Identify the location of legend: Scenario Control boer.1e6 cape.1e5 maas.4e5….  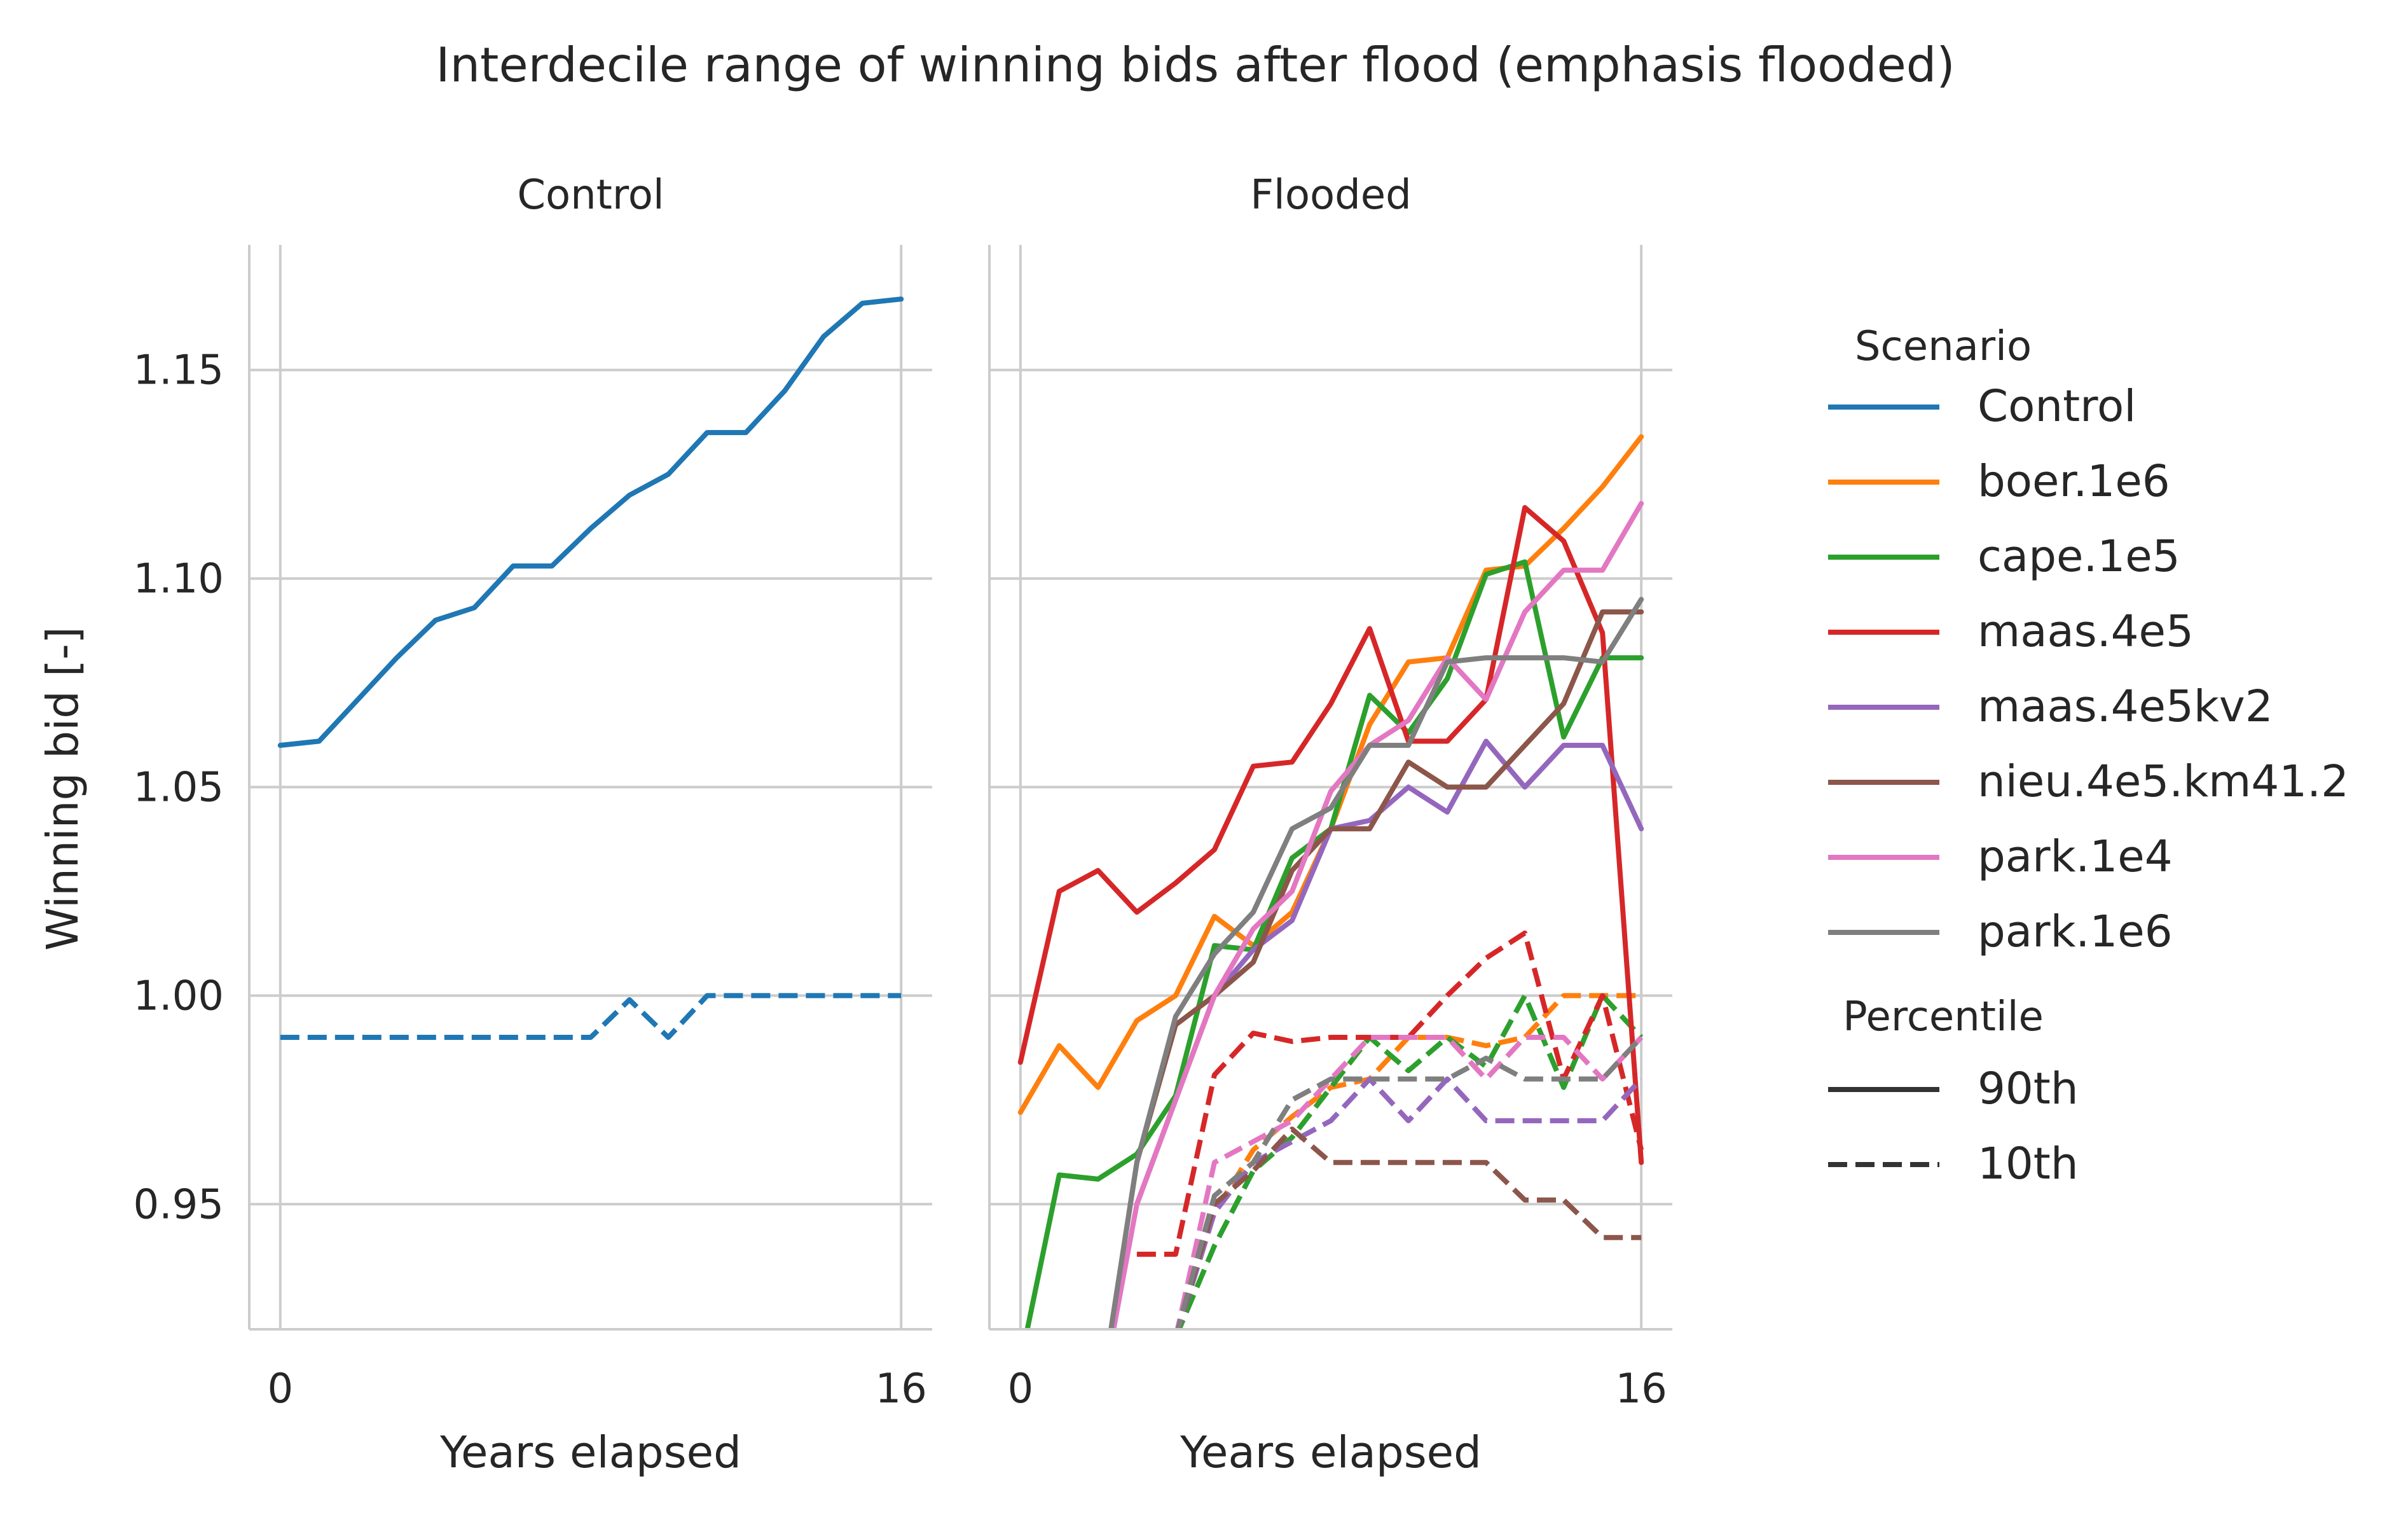
(2088, 756).